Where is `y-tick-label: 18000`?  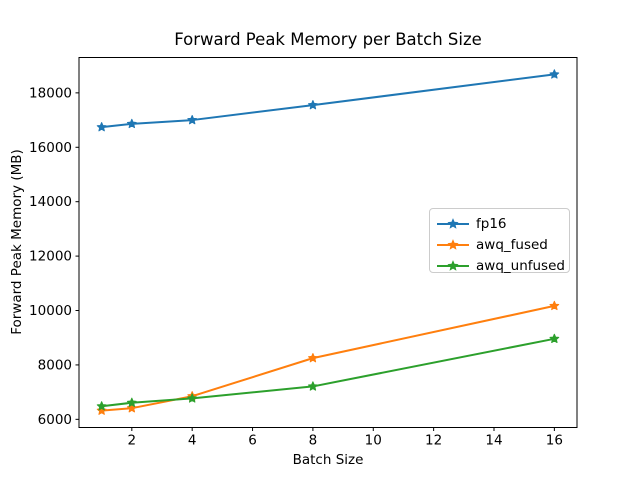
y-tick-label: 18000 is located at coordinates (50, 93).